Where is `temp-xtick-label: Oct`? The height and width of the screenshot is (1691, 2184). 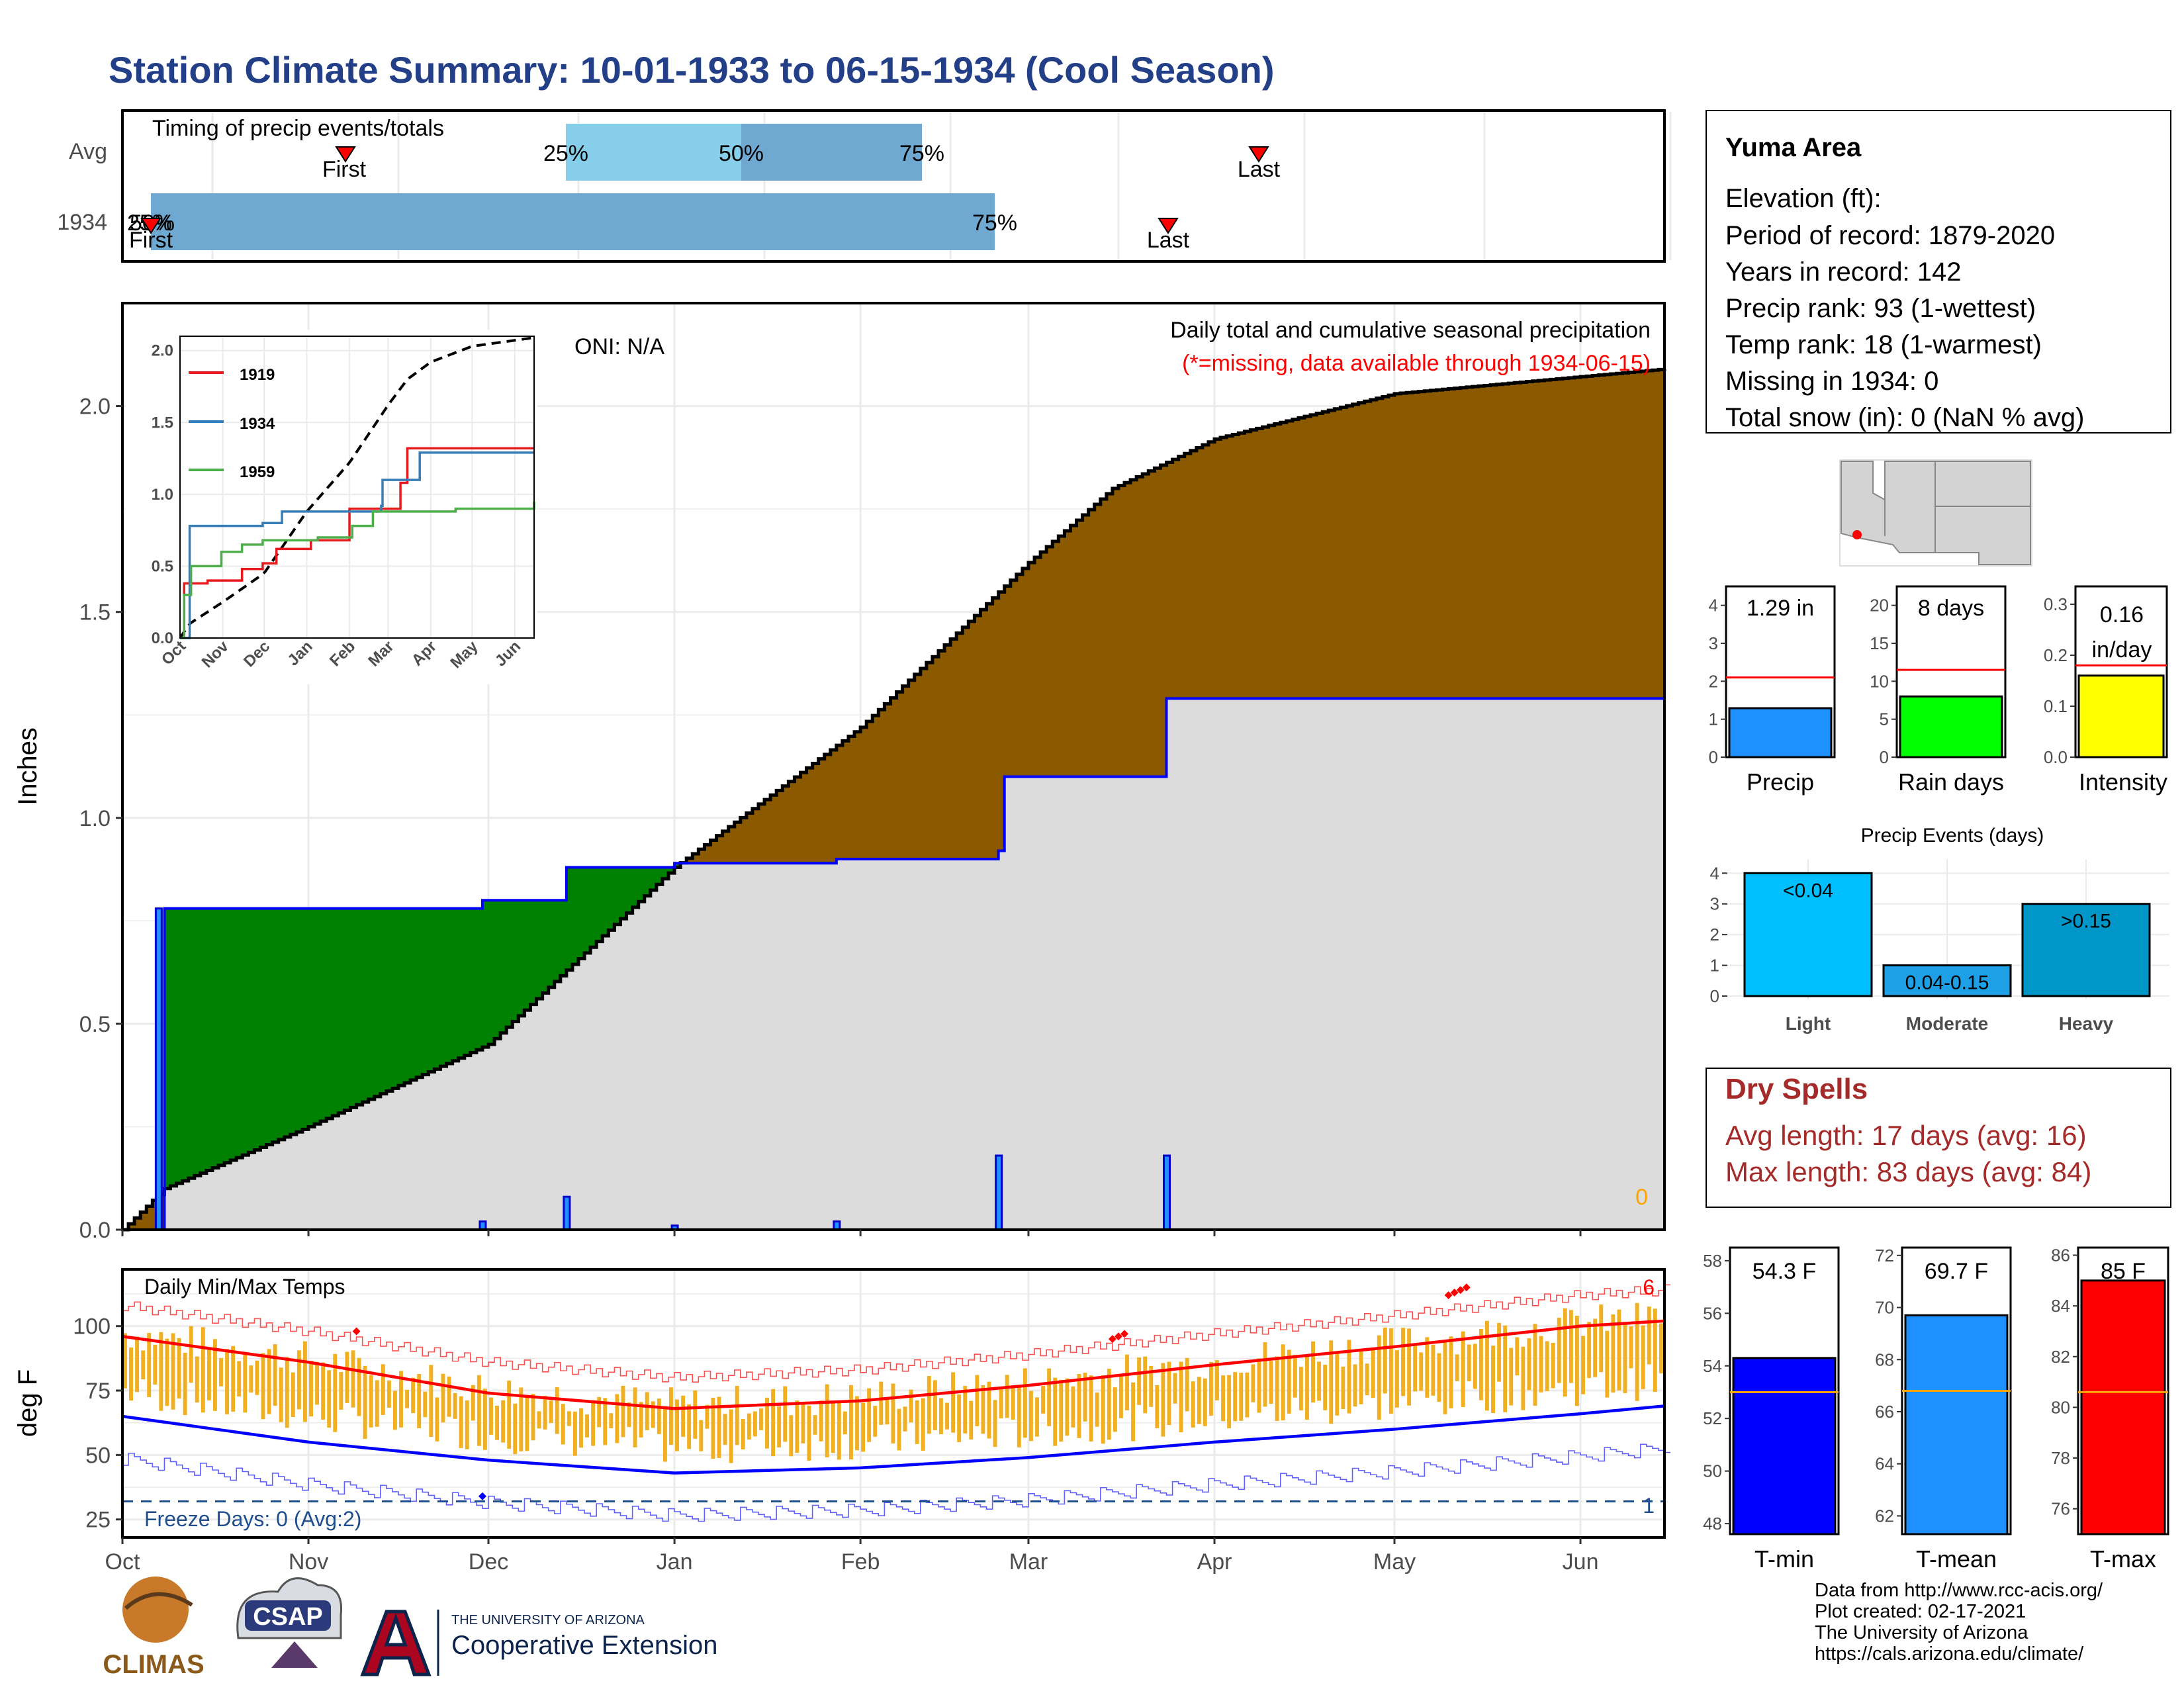
temp-xtick-label: Oct is located at coordinates (122, 1562).